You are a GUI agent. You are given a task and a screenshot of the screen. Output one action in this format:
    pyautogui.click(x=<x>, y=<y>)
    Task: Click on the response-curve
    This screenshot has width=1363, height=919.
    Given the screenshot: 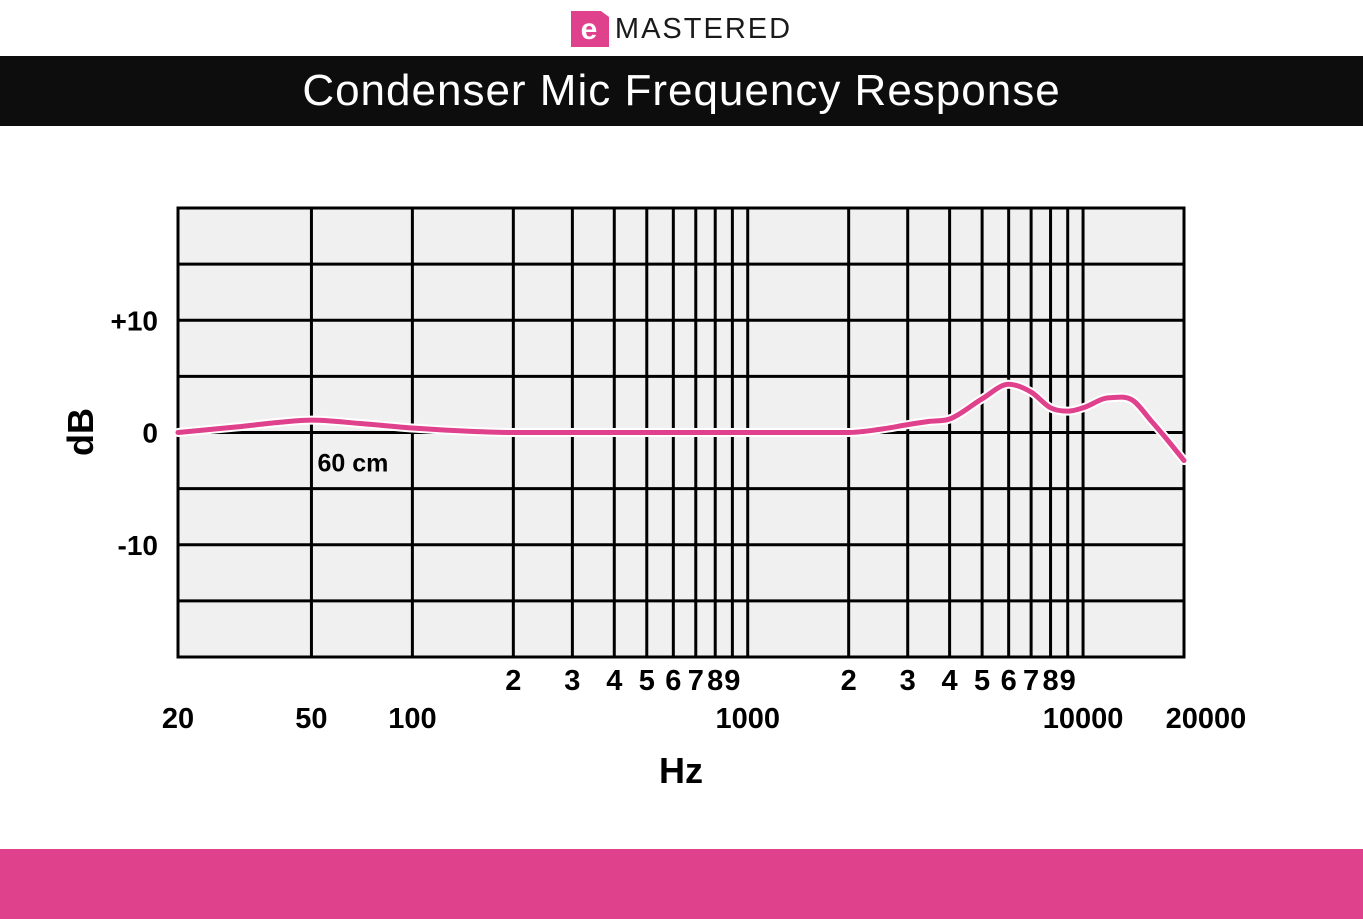 What is the action you would take?
    pyautogui.click(x=681, y=422)
    